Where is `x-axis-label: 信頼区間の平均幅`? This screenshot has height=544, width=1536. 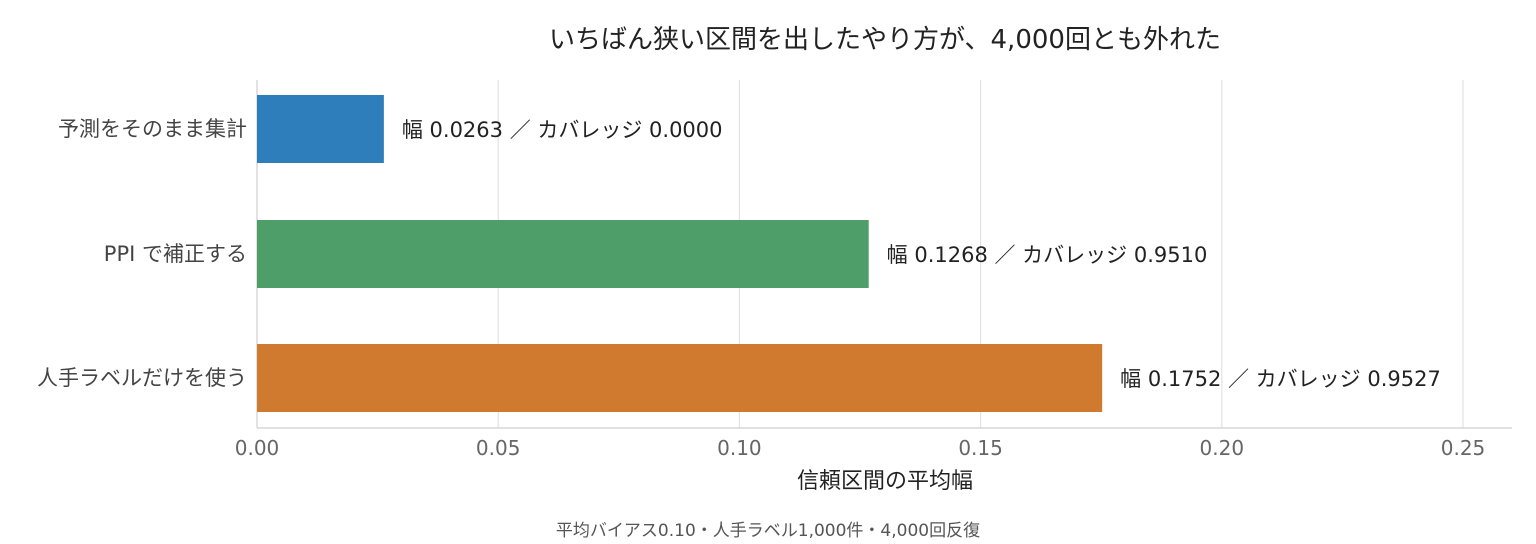
x-axis-label: 信頼区間の平均幅 is located at coordinates (885, 481).